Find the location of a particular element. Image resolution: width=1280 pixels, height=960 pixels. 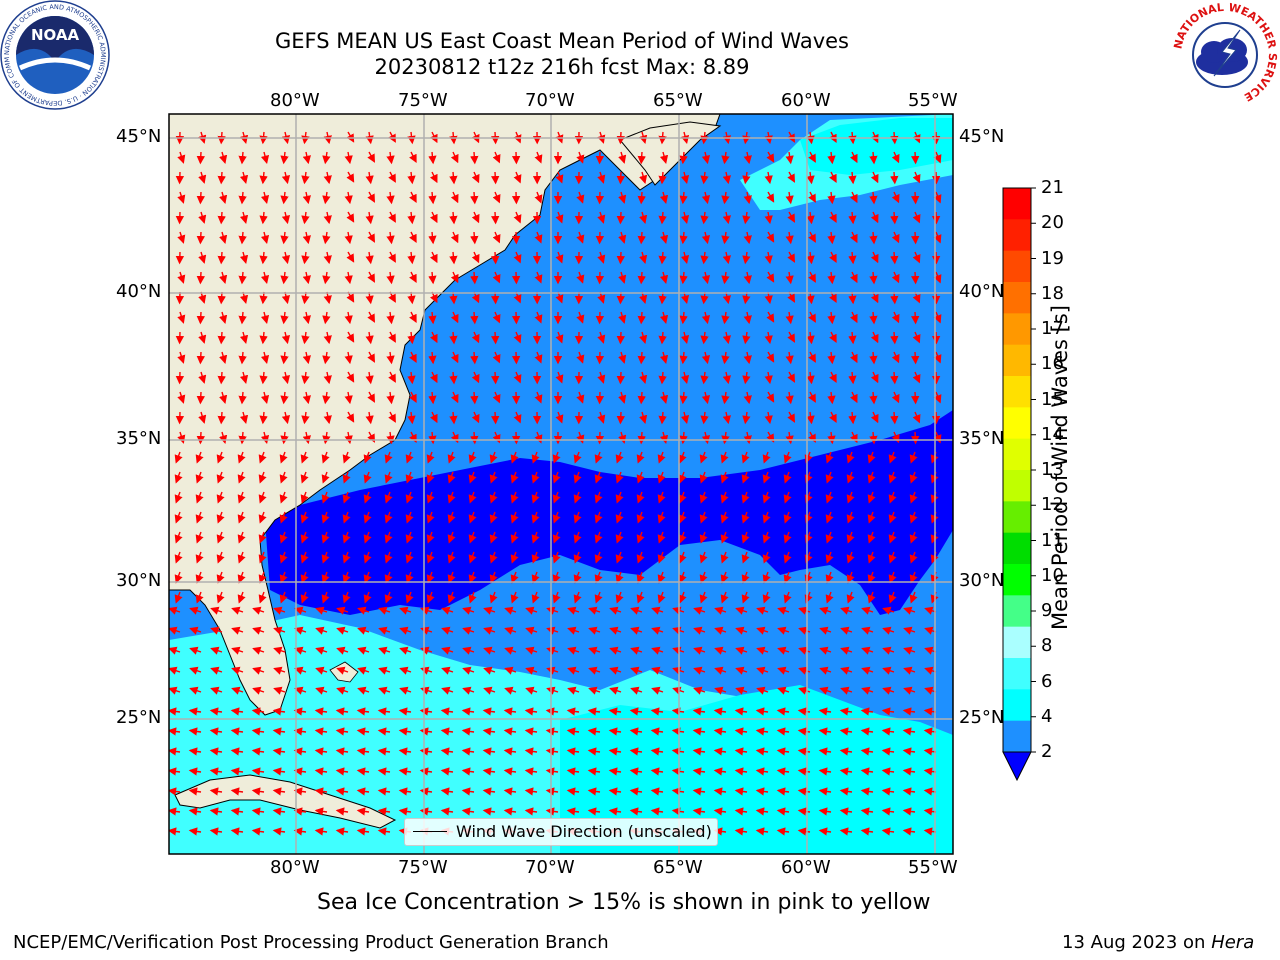

legend-line-sample is located at coordinates (430, 831).